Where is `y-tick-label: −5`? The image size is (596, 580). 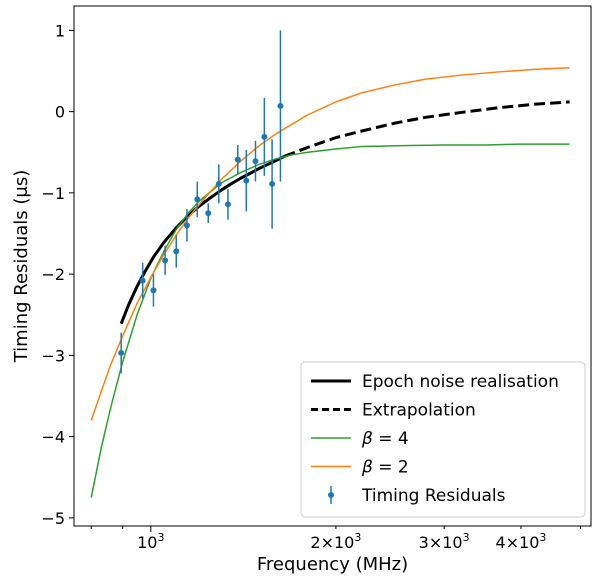
y-tick-label: −5 is located at coordinates (53, 518).